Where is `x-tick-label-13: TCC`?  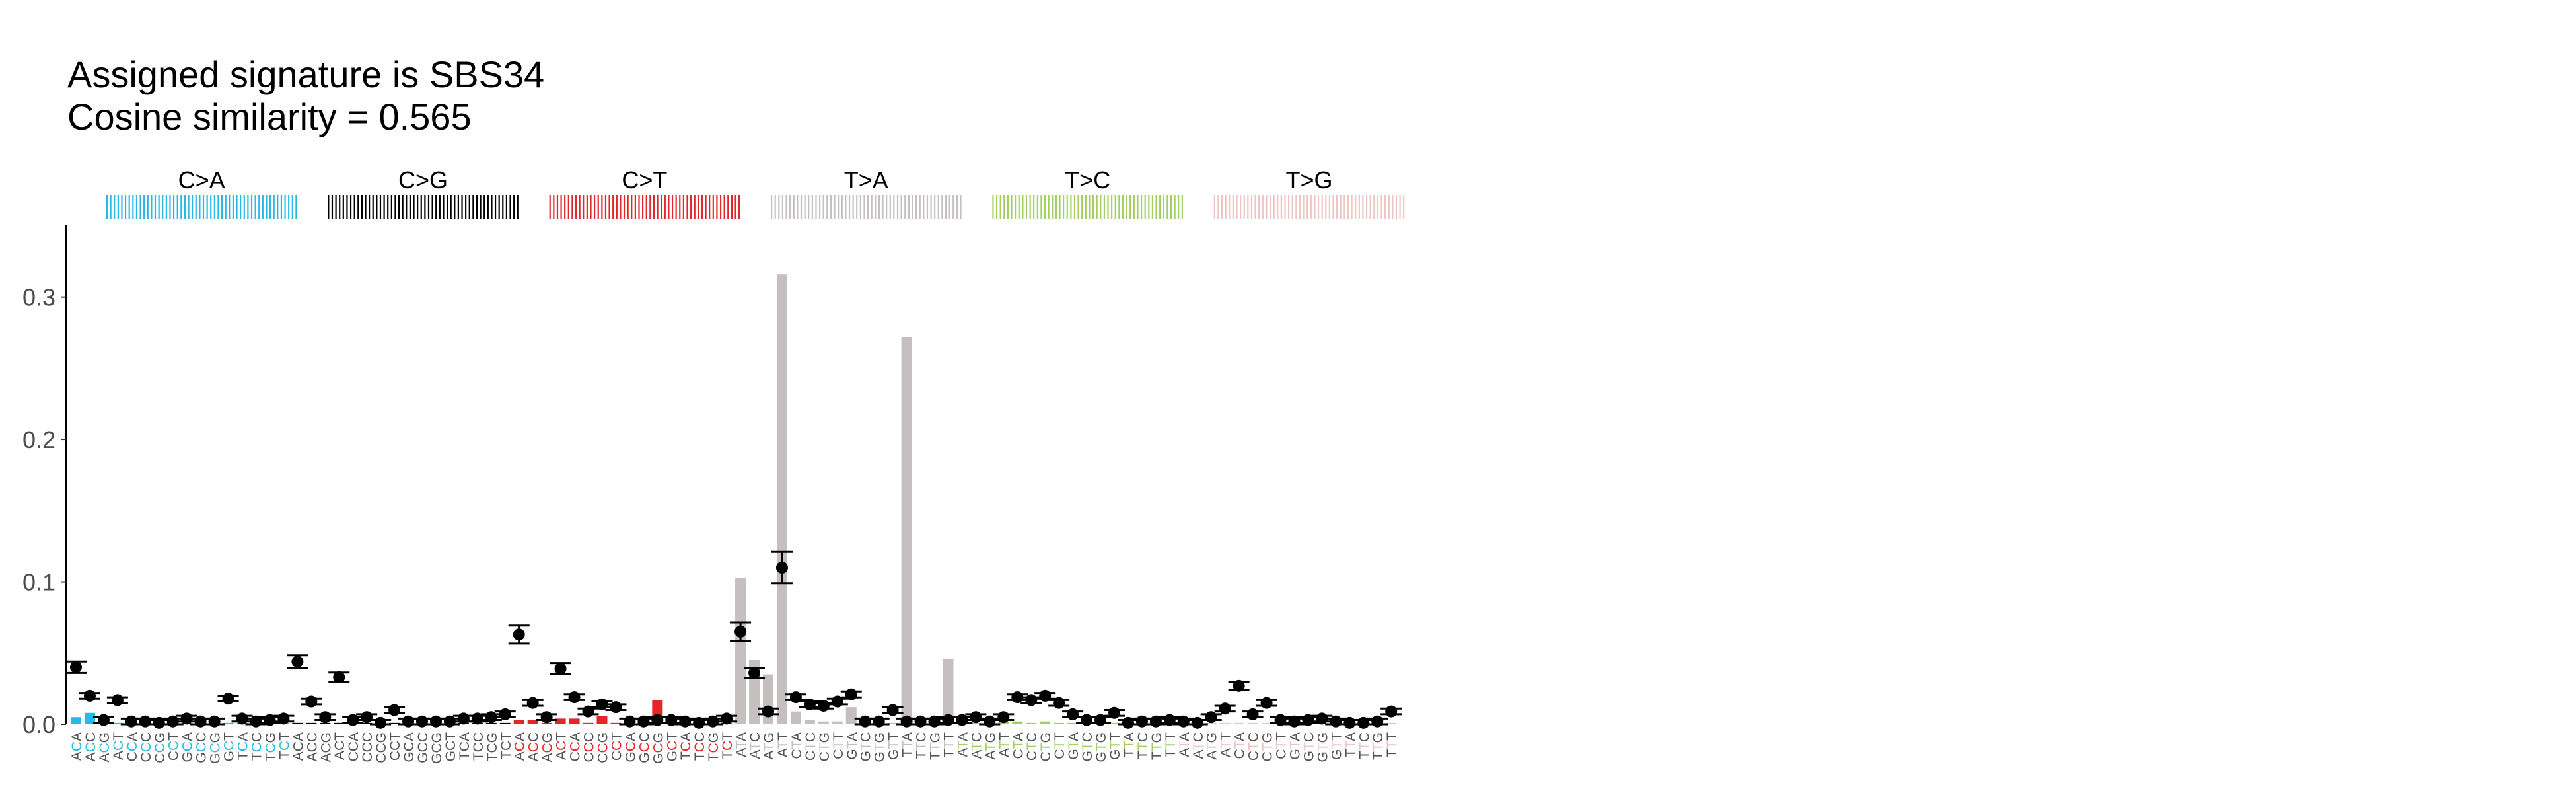 x-tick-label-13: TCC is located at coordinates (256, 747).